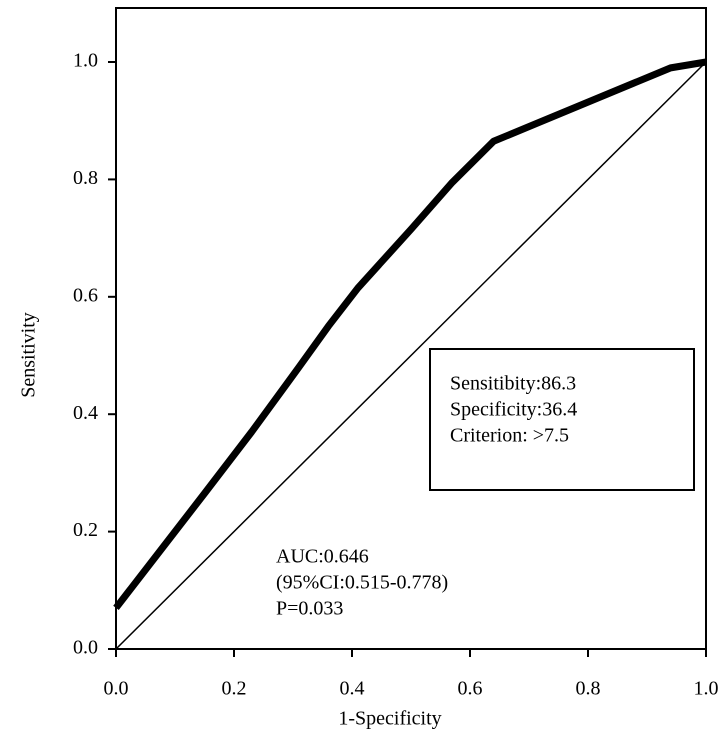 Image resolution: width=720 pixels, height=738 pixels. Describe the element at coordinates (513, 384) in the screenshot. I see `box-text: Sensitibity:86.3` at that location.